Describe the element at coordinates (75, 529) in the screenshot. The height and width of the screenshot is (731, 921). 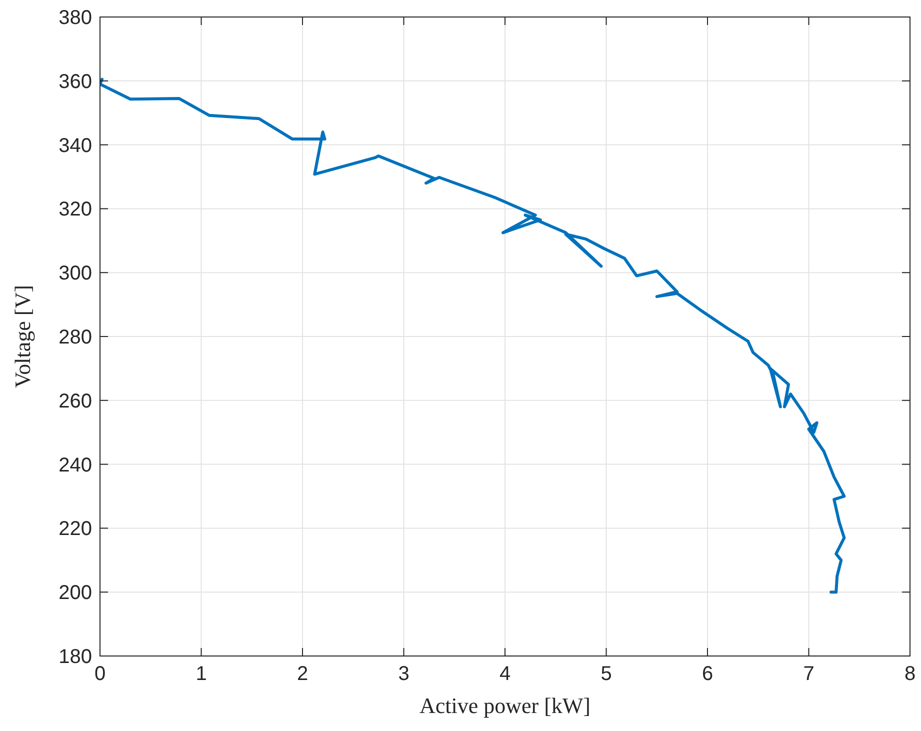
I see `y-tick-label: 220` at that location.